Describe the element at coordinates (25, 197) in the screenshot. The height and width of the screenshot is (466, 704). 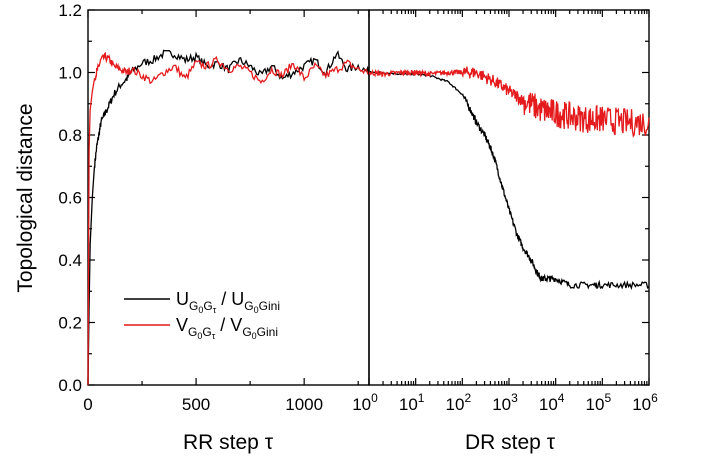
I see `y-axis-title: Topological distance` at that location.